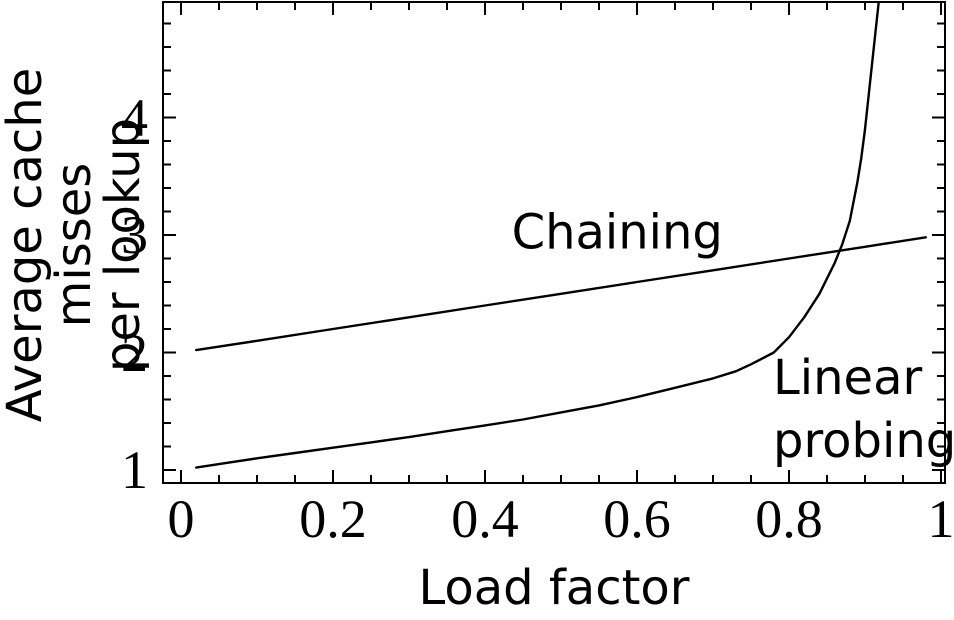 This screenshot has height=620, width=954. What do you see at coordinates (789, 519) in the screenshot?
I see `x-tick-label: 0.8` at bounding box center [789, 519].